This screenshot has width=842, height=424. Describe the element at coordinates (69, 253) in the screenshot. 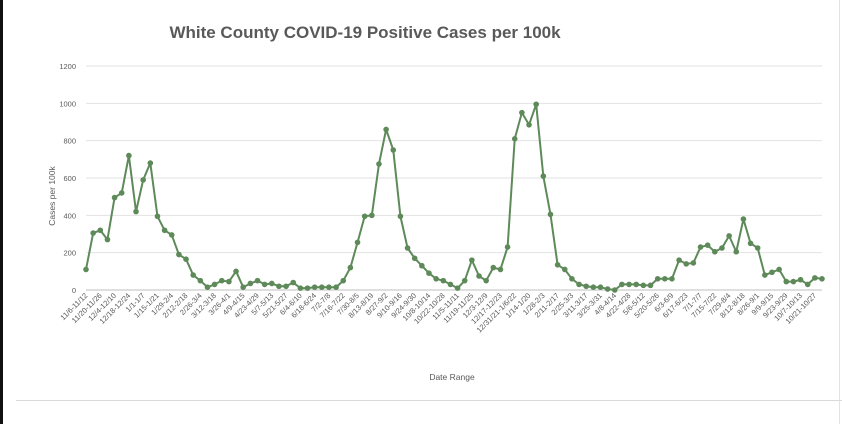

I see `y-tick-label: 200` at that location.